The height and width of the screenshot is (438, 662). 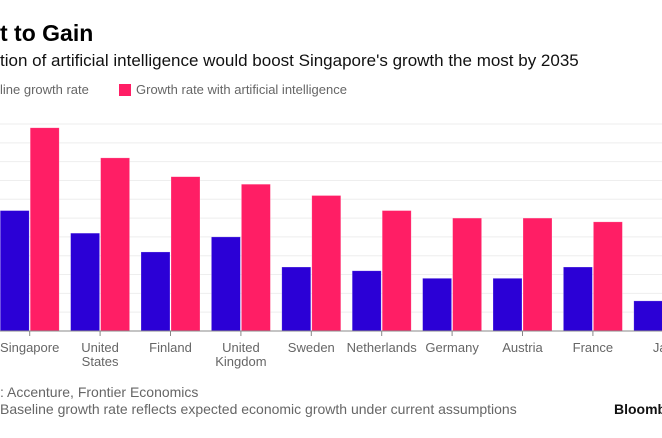 I want to click on bar-baseline-france, so click(x=578, y=299).